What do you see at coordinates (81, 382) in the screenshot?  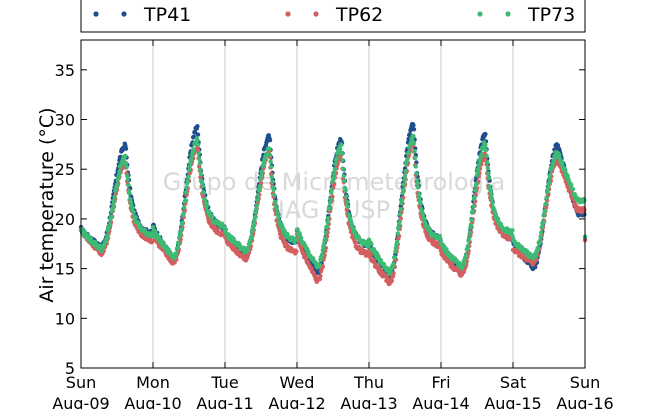 I see `x-tick-label-day: Sun` at bounding box center [81, 382].